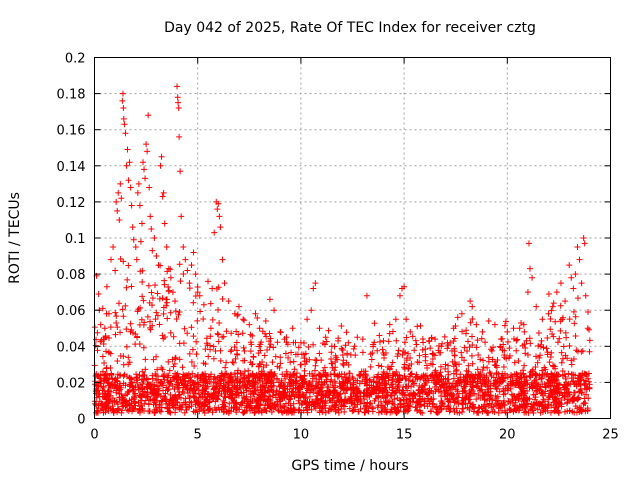  I want to click on x-tick-label: 15, so click(404, 435).